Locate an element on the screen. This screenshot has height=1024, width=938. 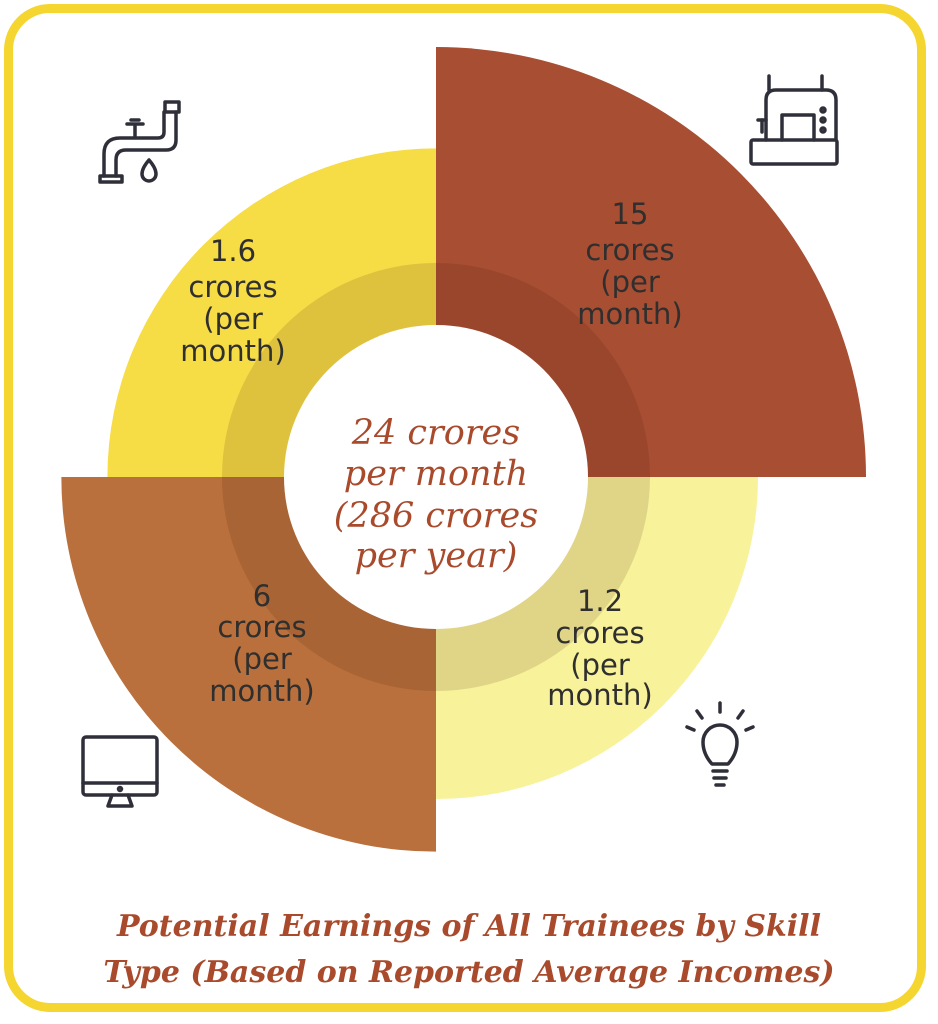
chart-title-line-2: Type (Based on Reported Average Incomes) is located at coordinates (469, 972).